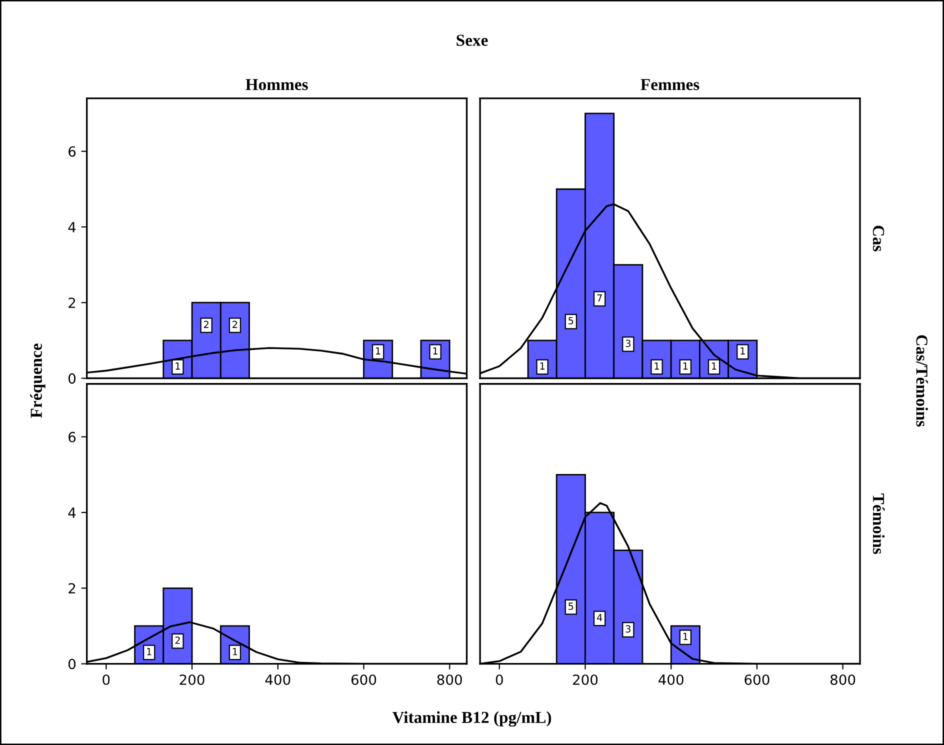  What do you see at coordinates (878, 239) in the screenshot?
I see `text: Cas` at bounding box center [878, 239].